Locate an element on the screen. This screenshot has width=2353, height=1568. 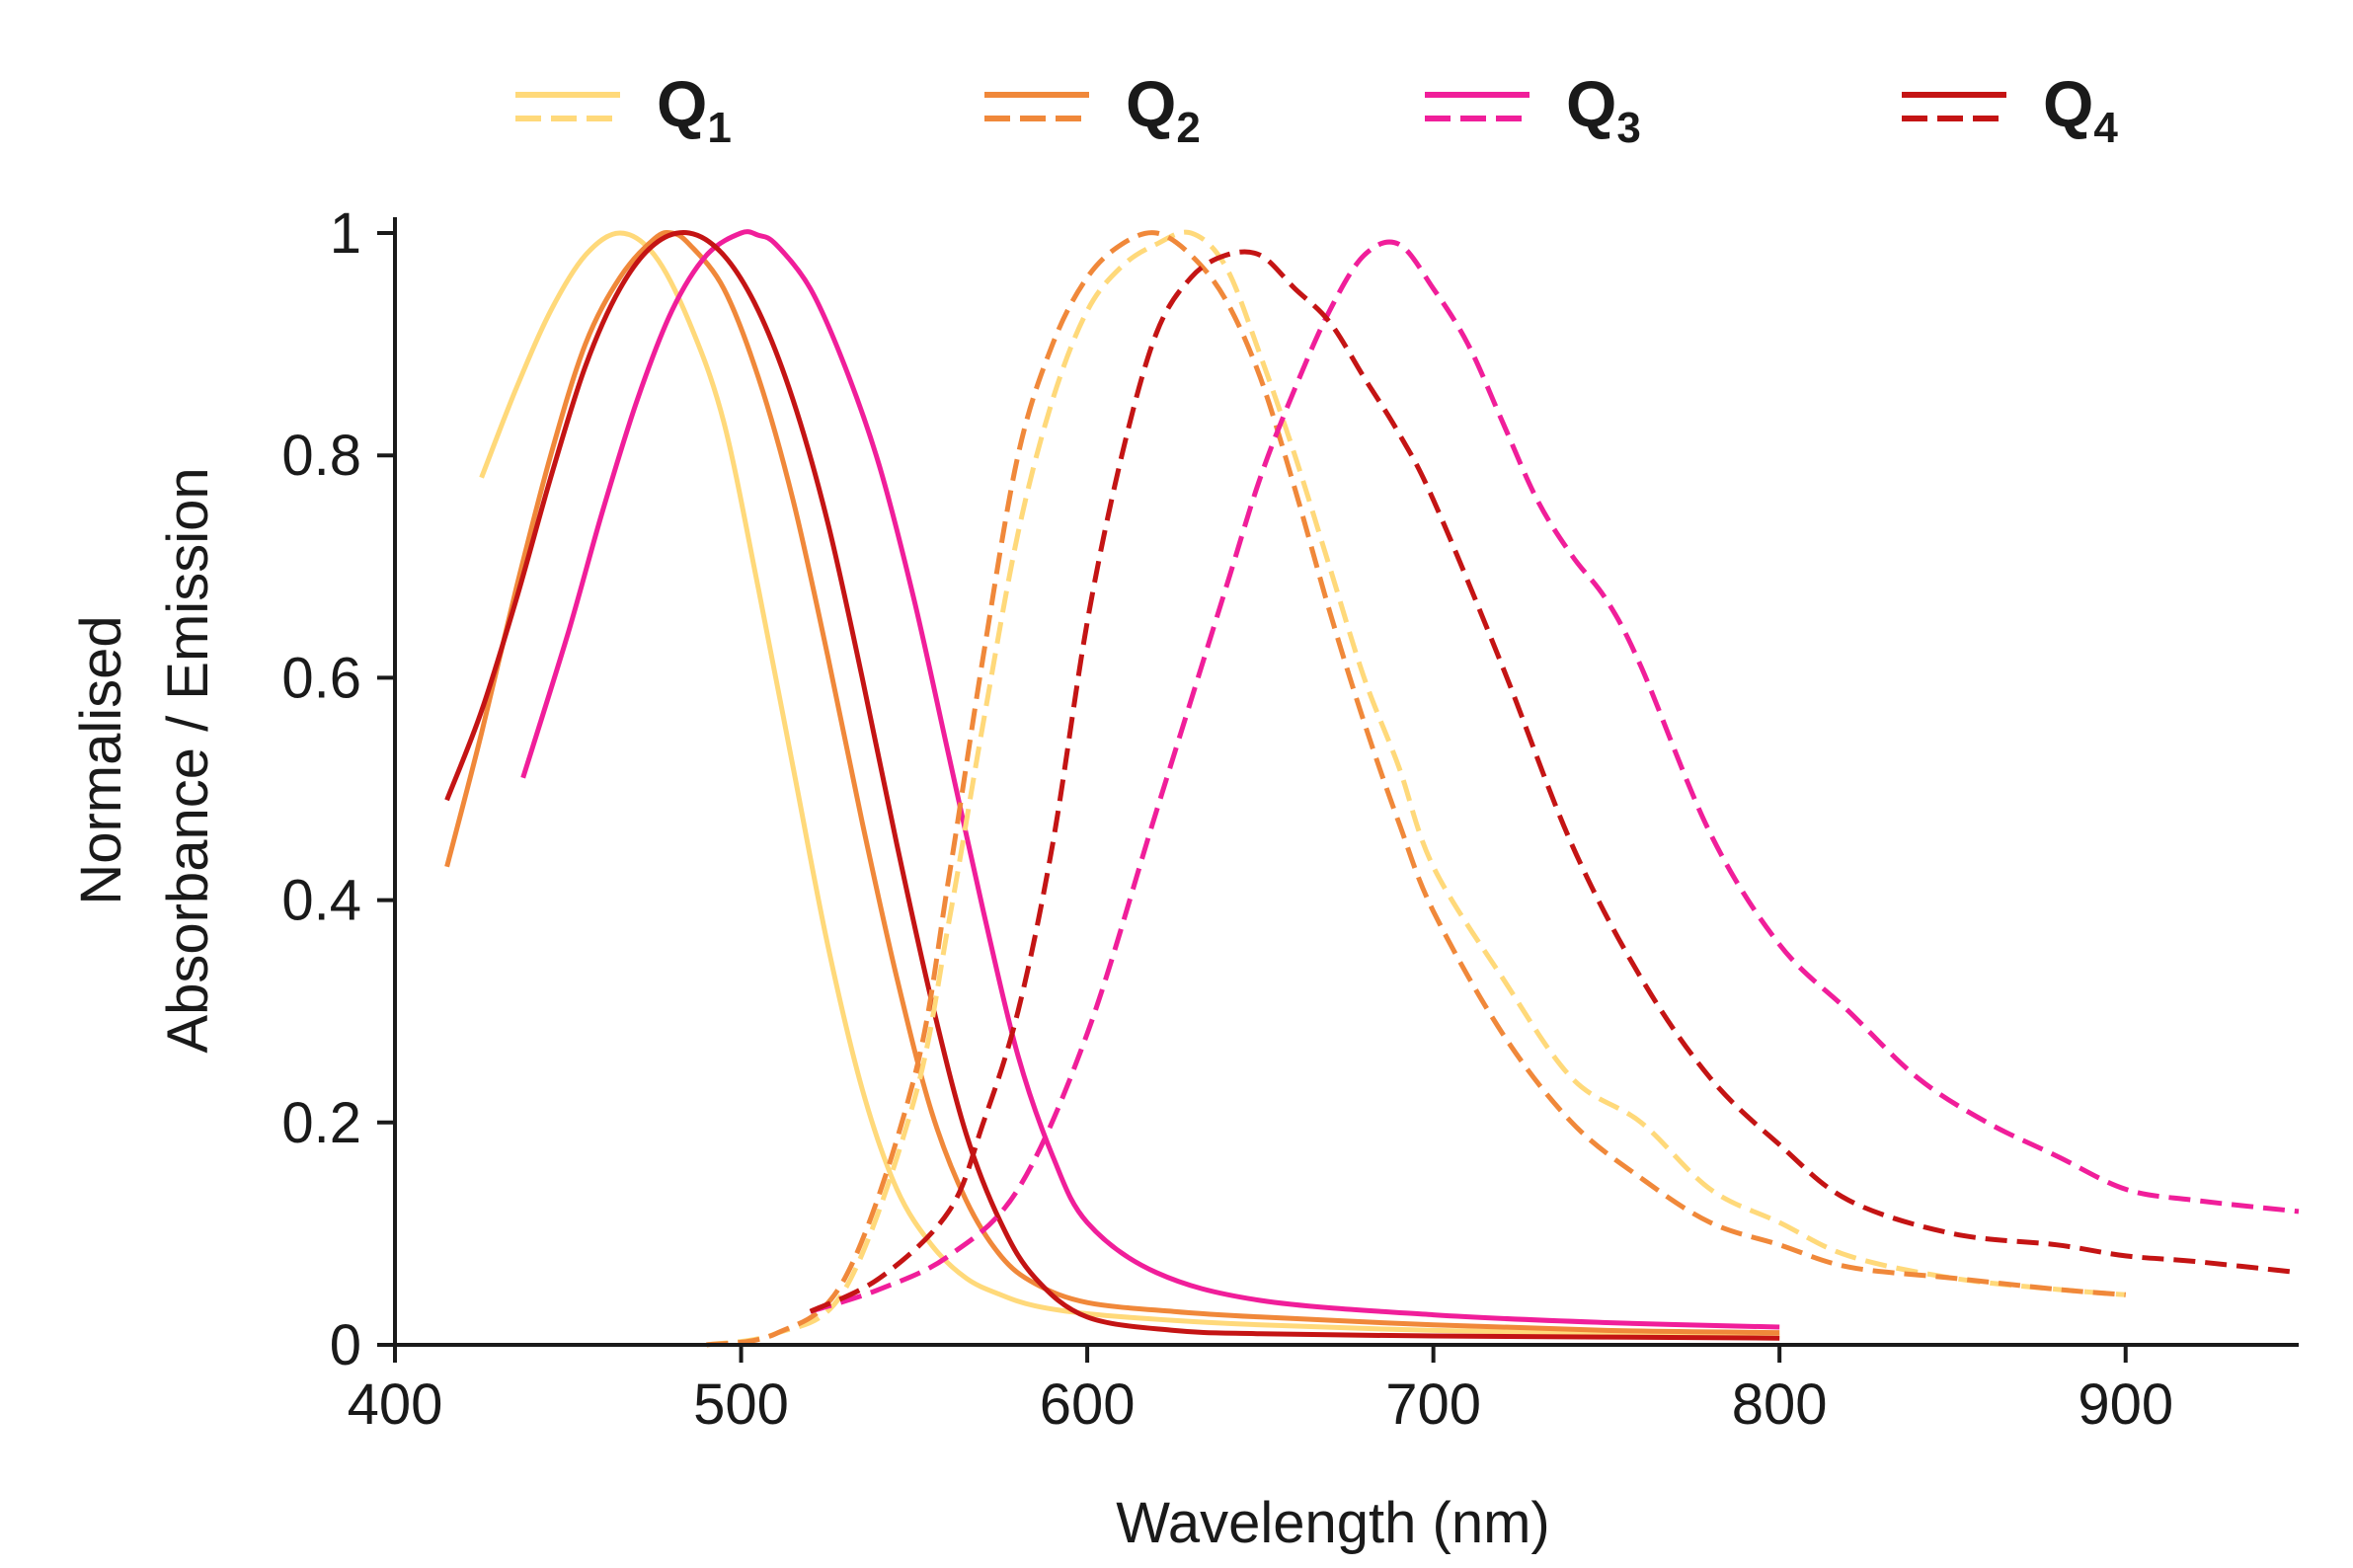
y-axis-title-line2: Absorbance / Emission is located at coordinates (188, 760).